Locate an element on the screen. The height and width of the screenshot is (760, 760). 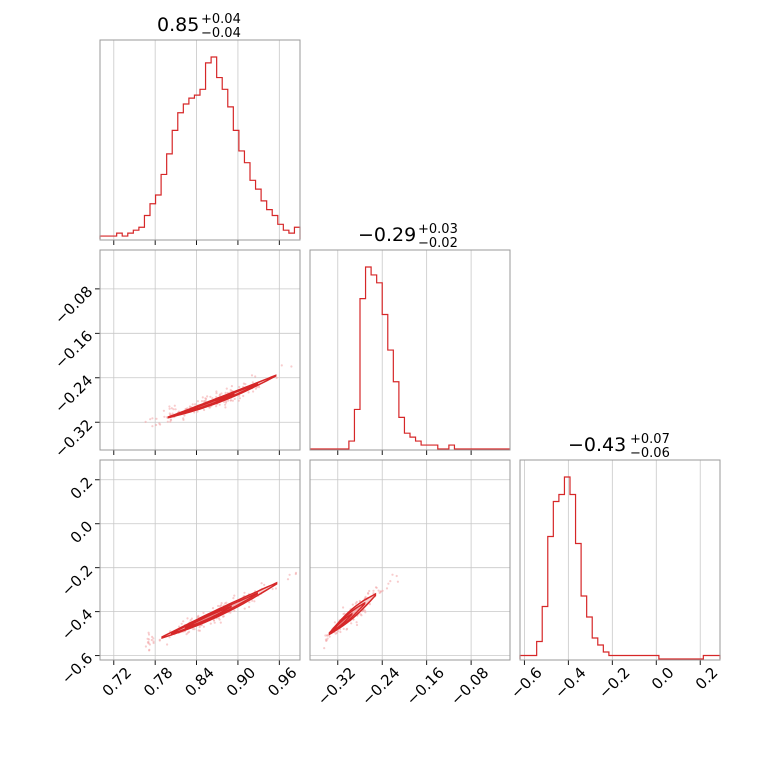
y-tick-labels-param-1: −0.32−0.24−0.16−0.08 is located at coordinates (73, 372).